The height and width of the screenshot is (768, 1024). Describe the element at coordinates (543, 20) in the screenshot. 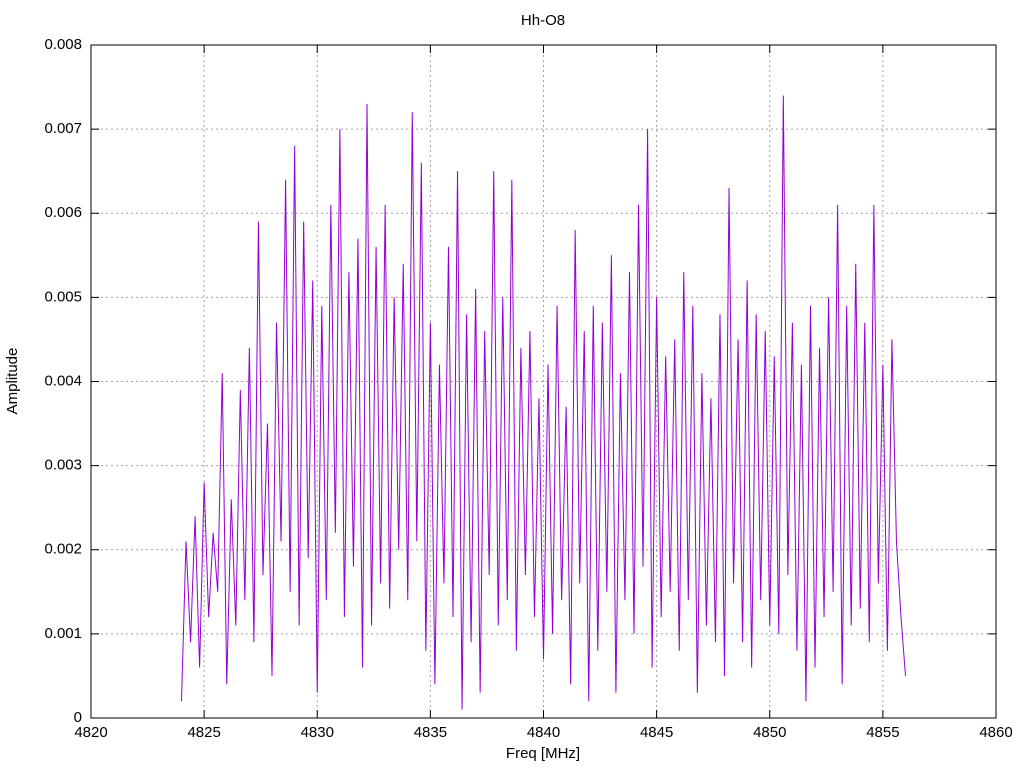

I see `chart-title: Hh-O8` at that location.